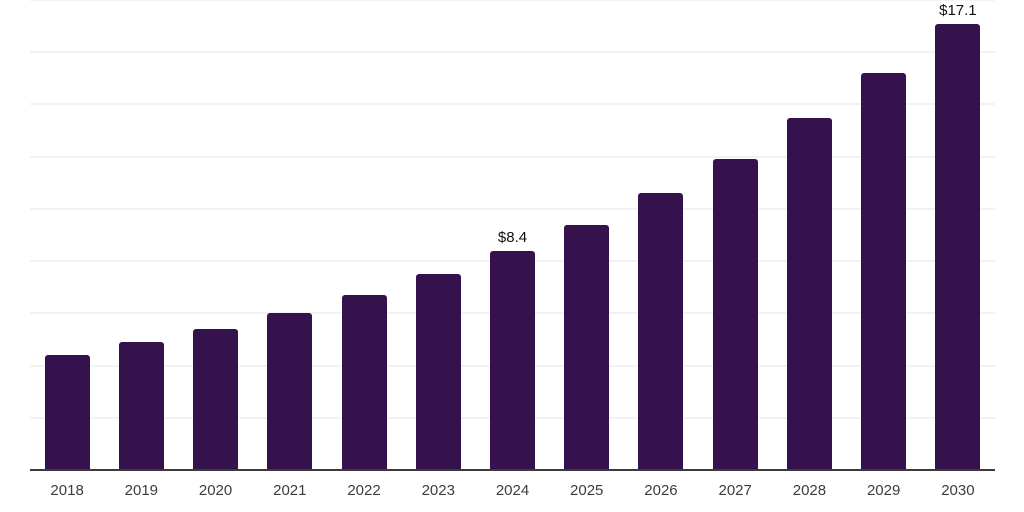  I want to click on value-label-2024: $8.4, so click(512, 237).